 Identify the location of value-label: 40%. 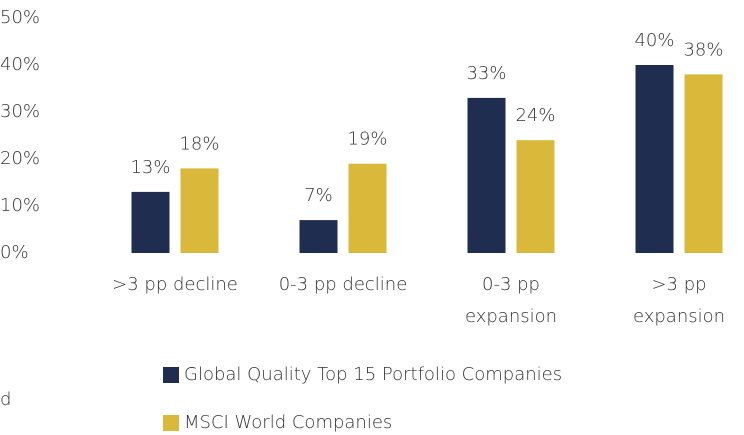
(654, 40).